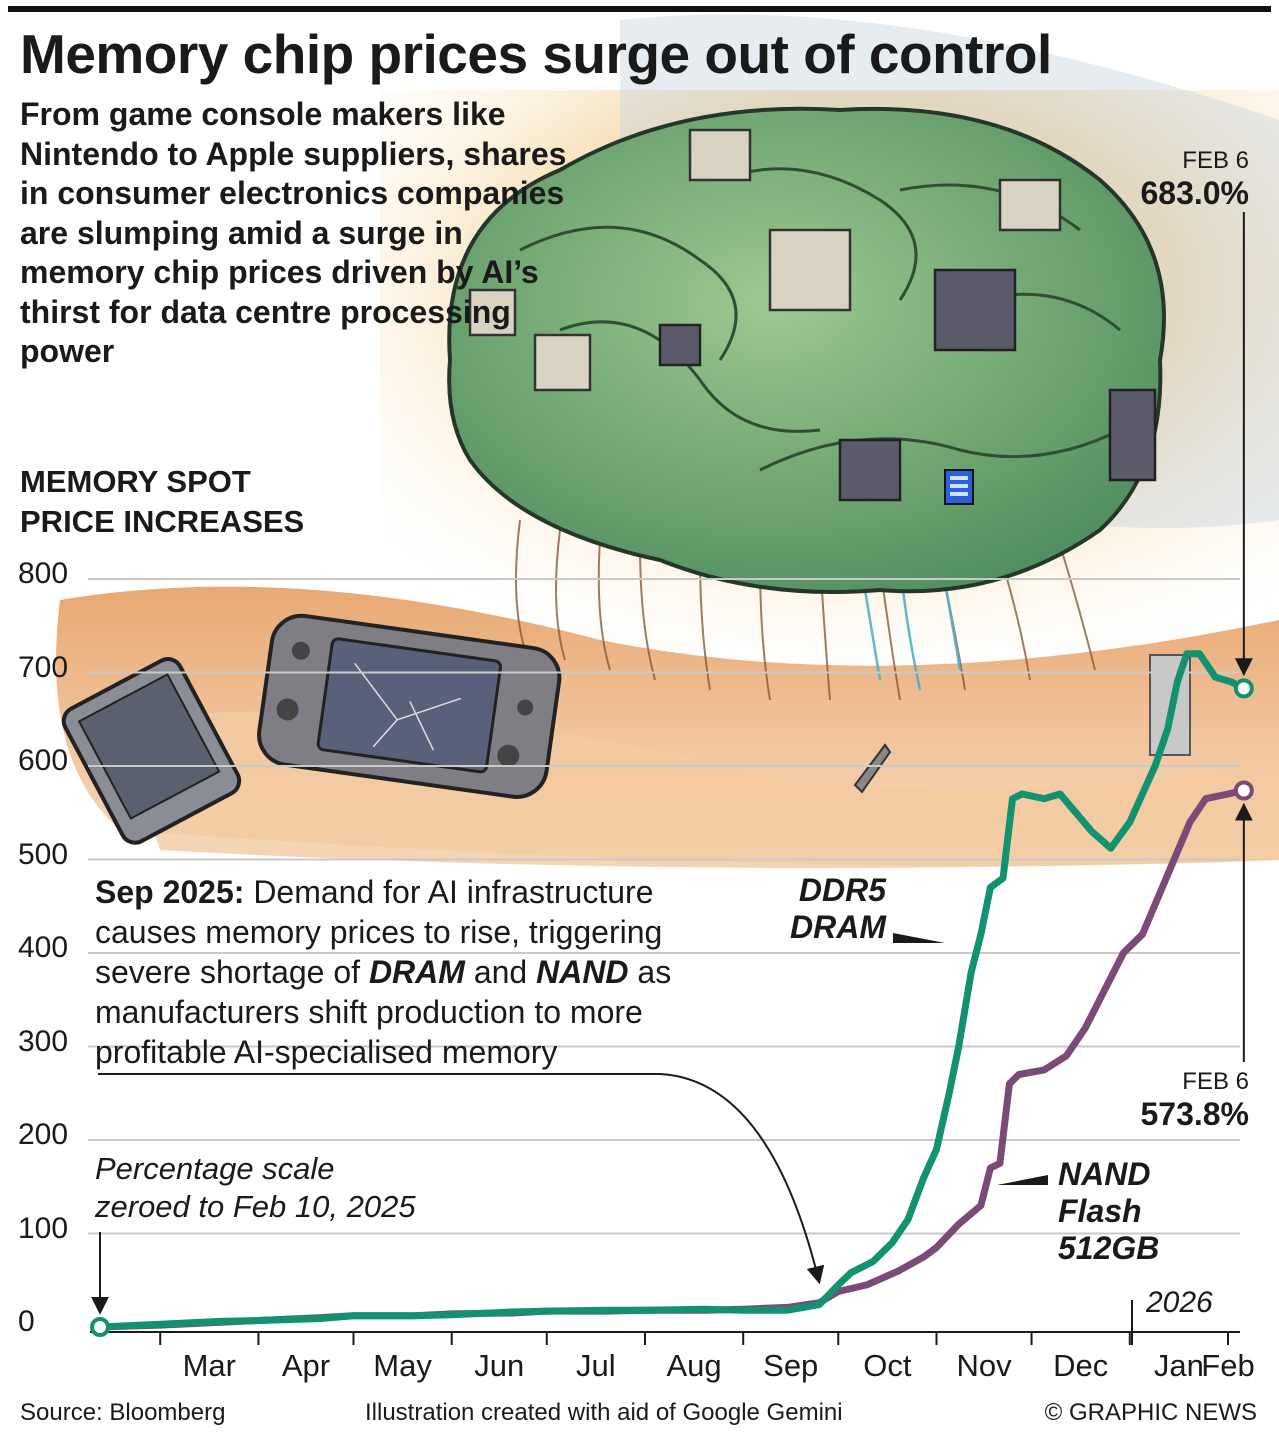 The width and height of the screenshot is (1279, 1443). What do you see at coordinates (1215, 160) in the screenshot?
I see `ddr5-end-date: FEB 6` at bounding box center [1215, 160].